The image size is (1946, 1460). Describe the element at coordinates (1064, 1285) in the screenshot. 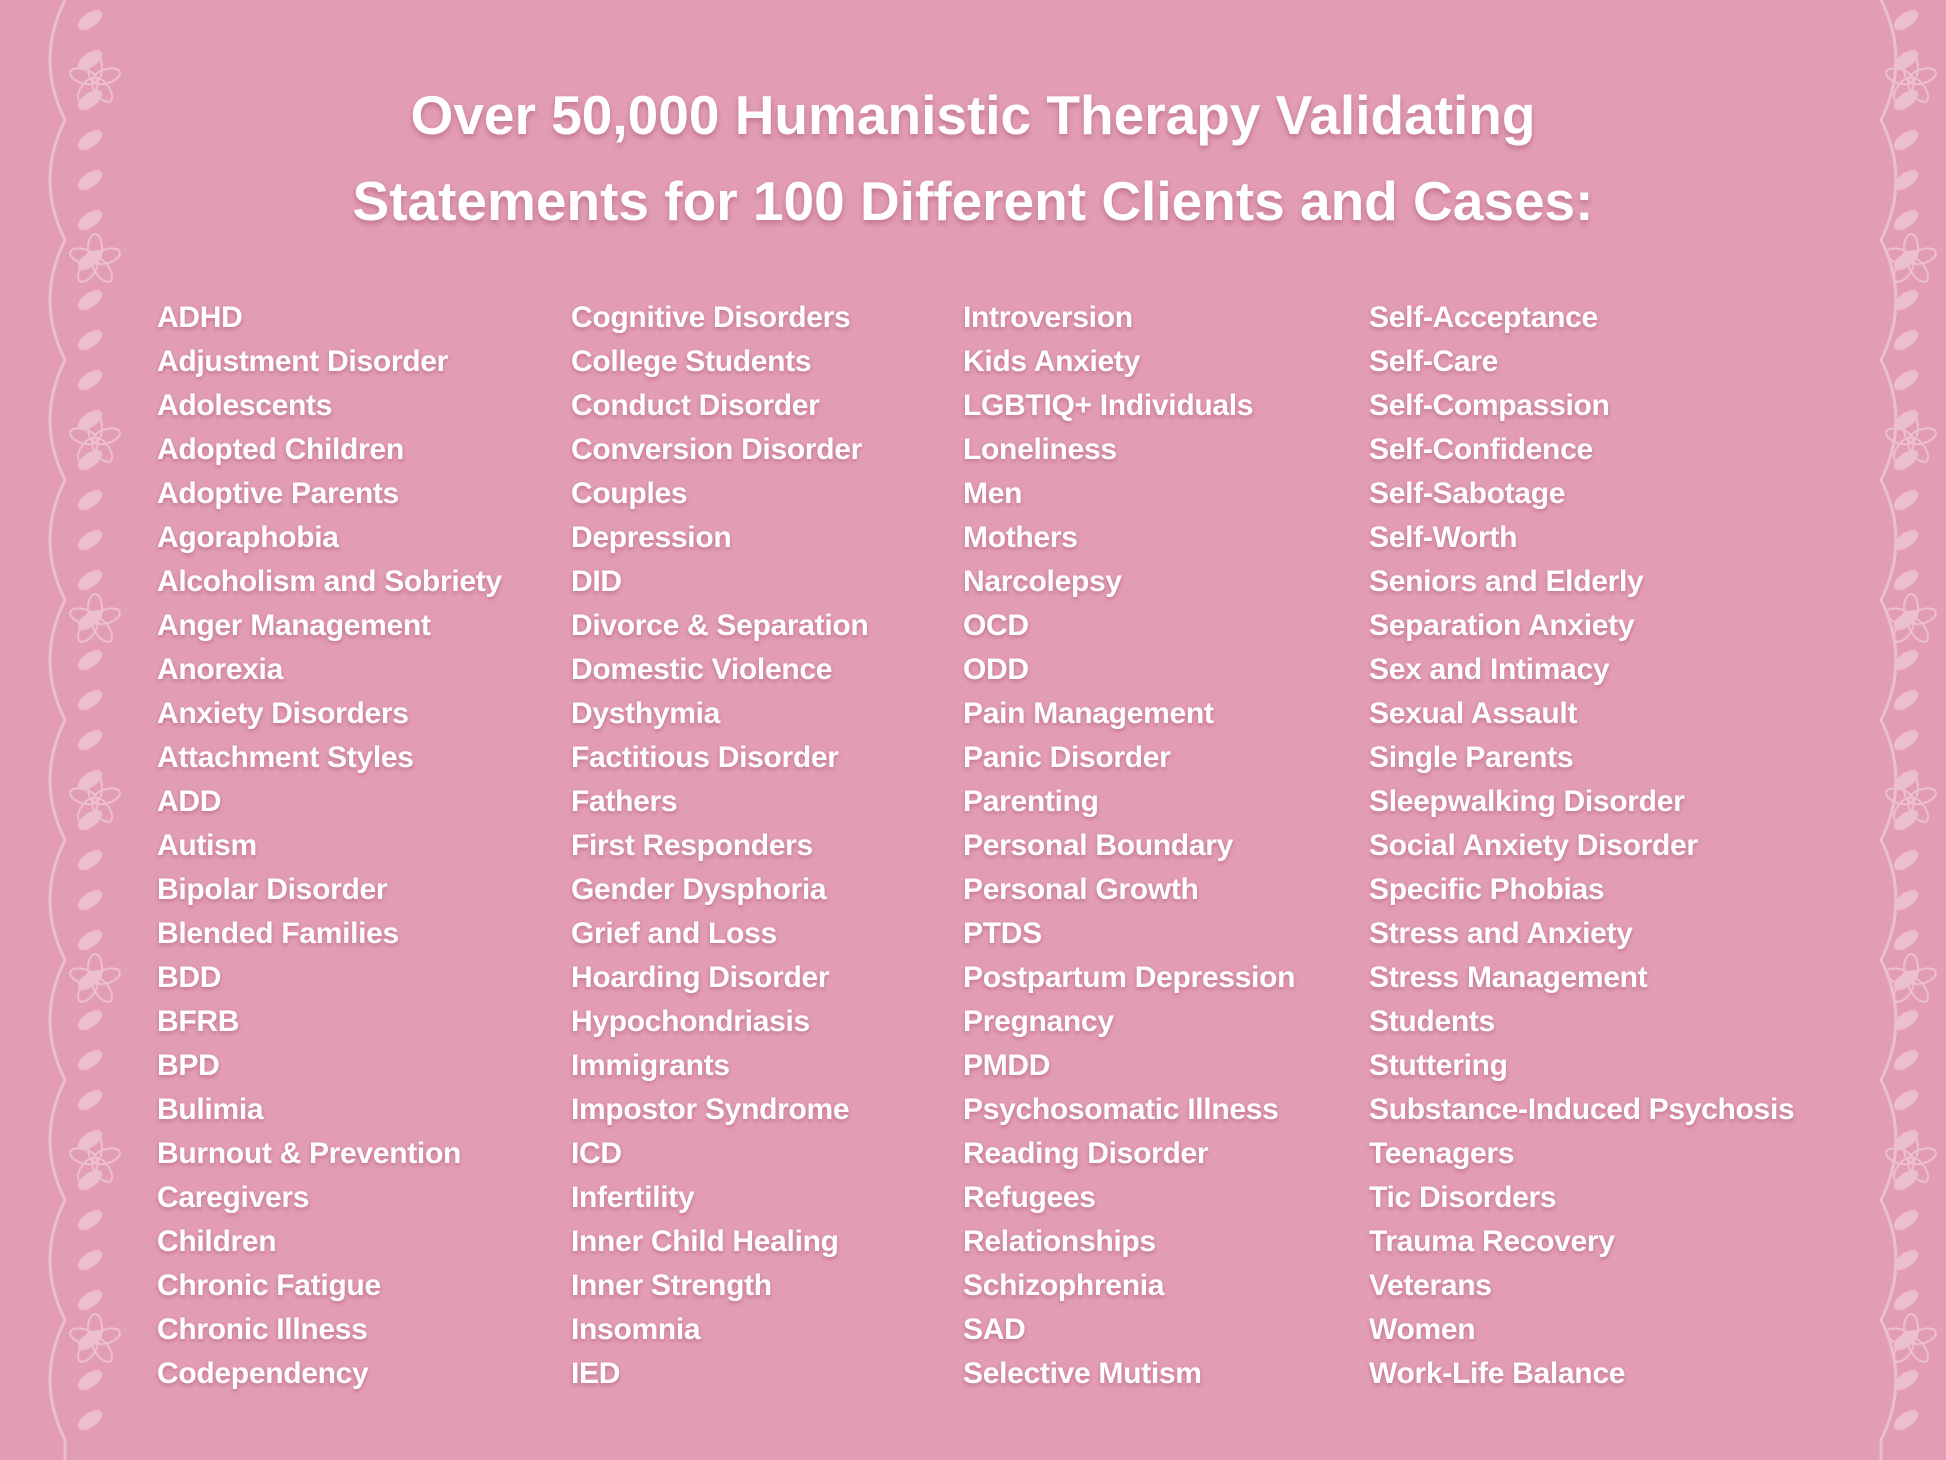

I see `list-item: Schizophrenia` at that location.